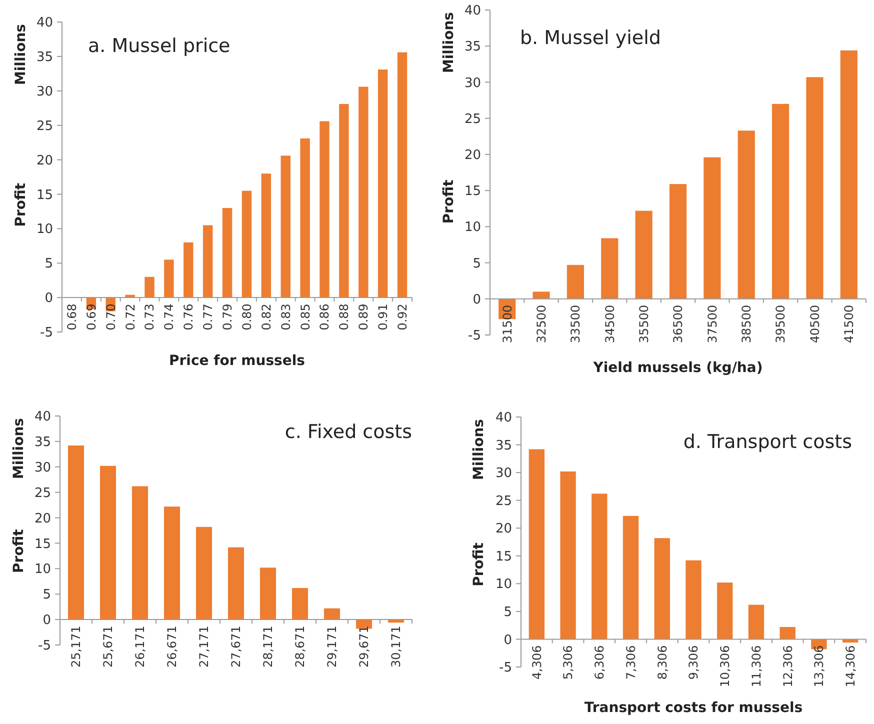  What do you see at coordinates (305, 317) in the screenshot?
I see `x-tick-label: 0.85` at bounding box center [305, 317].